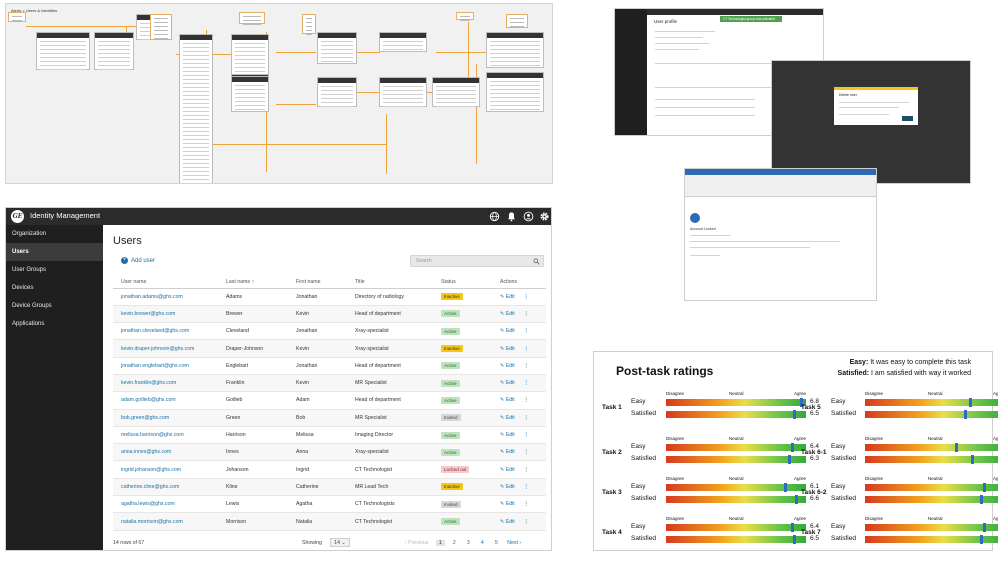 This screenshot has width=998, height=562. What do you see at coordinates (514, 543) in the screenshot?
I see `next-page-button: Next ›` at bounding box center [514, 543].